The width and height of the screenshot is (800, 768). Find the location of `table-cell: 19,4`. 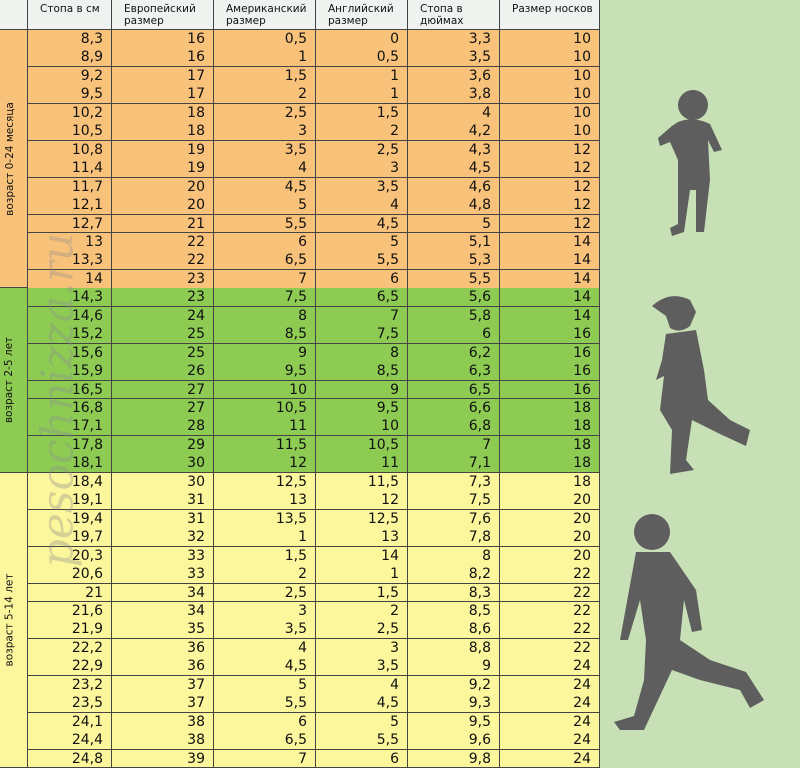

table-cell: 19,4 is located at coordinates (70, 519).